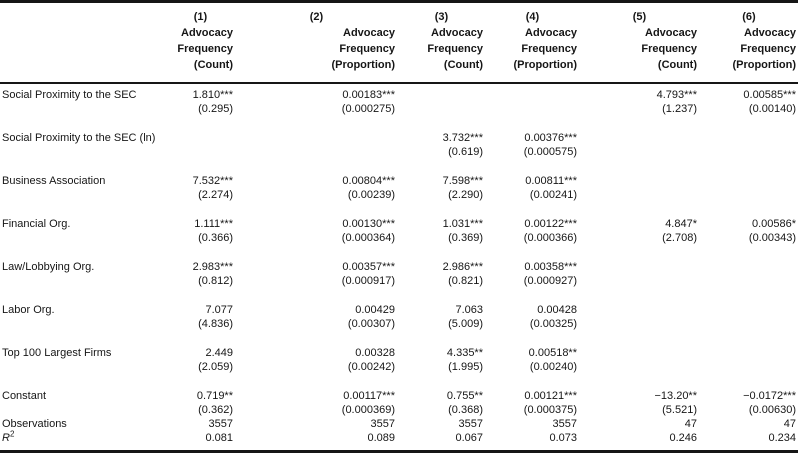 Image resolution: width=798 pixels, height=458 pixels. Describe the element at coordinates (399, 374) in the screenshot. I see `standard-error-row: (2.059) (0.00242) (1.995) (0.00240)` at that location.